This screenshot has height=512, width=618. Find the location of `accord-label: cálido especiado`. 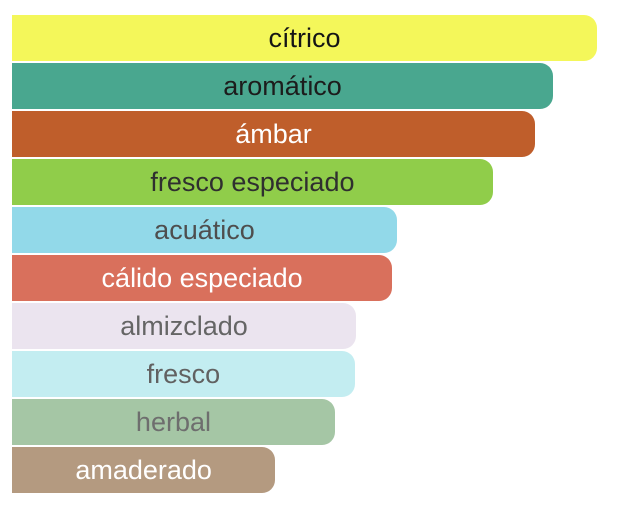

accord-label: cálido especiado is located at coordinates (202, 277).